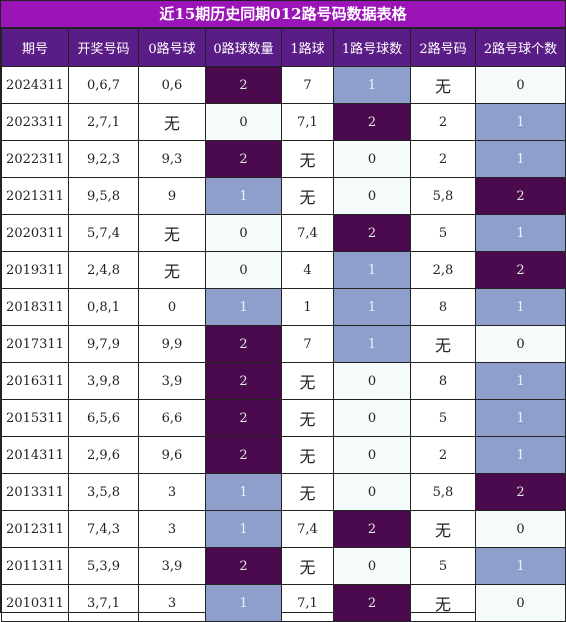  Describe the element at coordinates (443, 47) in the screenshot. I see `header-route2: 2路号码` at that location.